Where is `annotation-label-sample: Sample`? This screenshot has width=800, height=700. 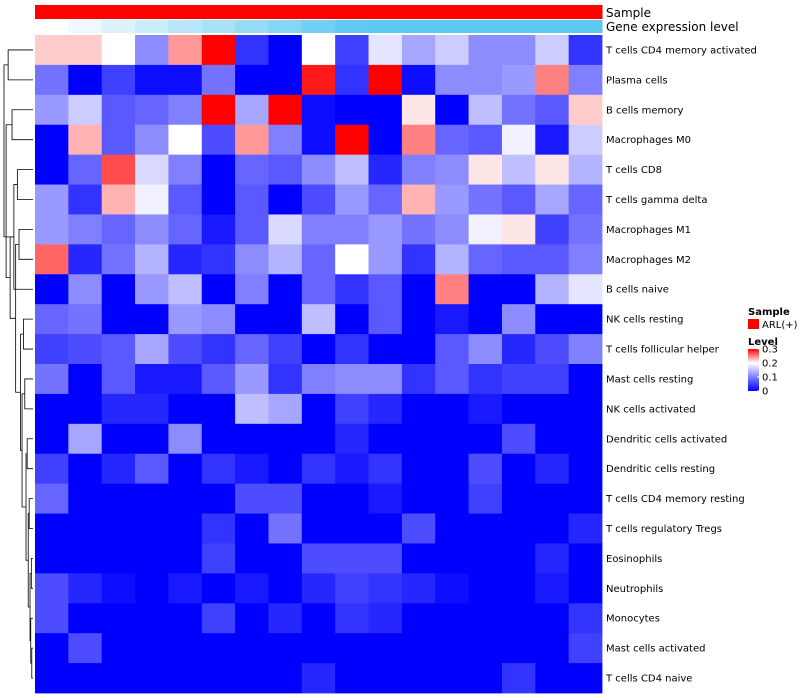 annotation-label-sample: Sample is located at coordinates (628, 13).